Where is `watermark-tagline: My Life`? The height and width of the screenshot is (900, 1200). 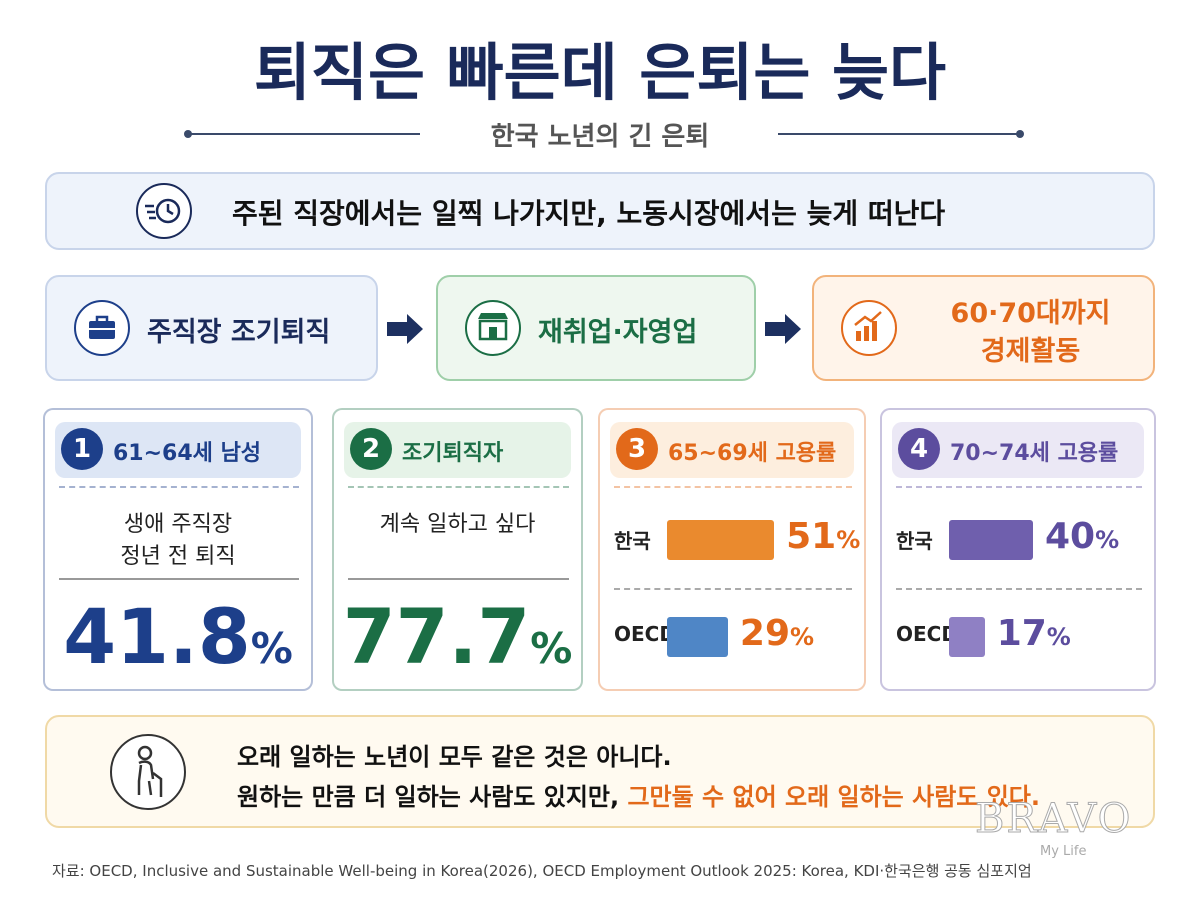
watermark-tagline: My Life is located at coordinates (1063, 851).